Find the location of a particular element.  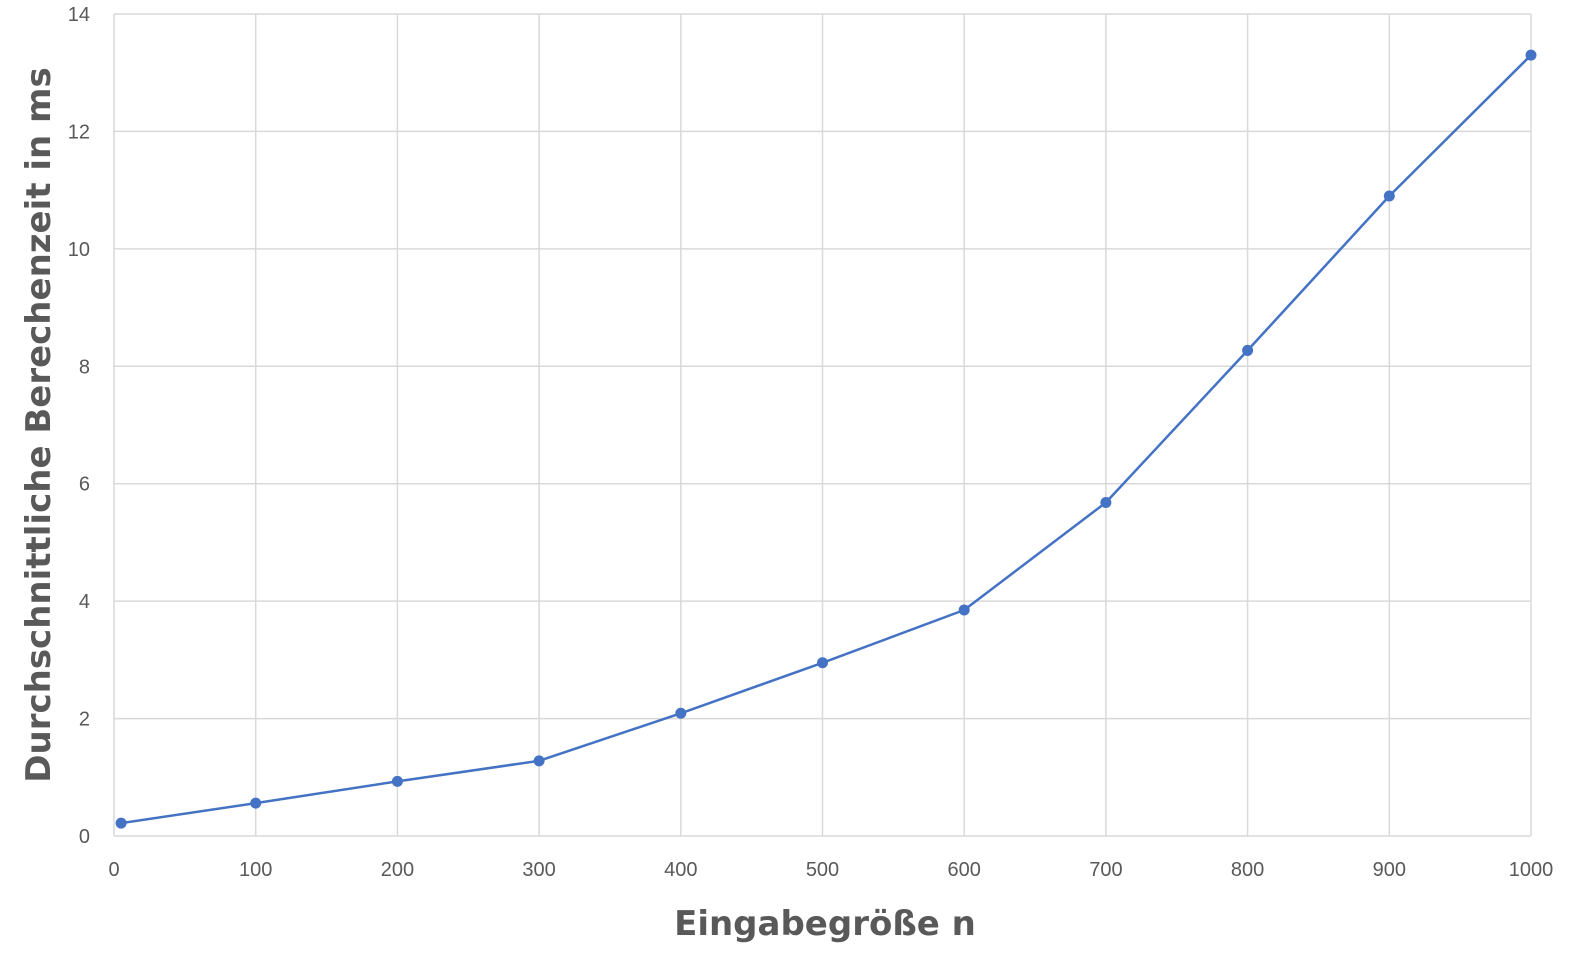

y-tick-label: 14 is located at coordinates (79, 15).